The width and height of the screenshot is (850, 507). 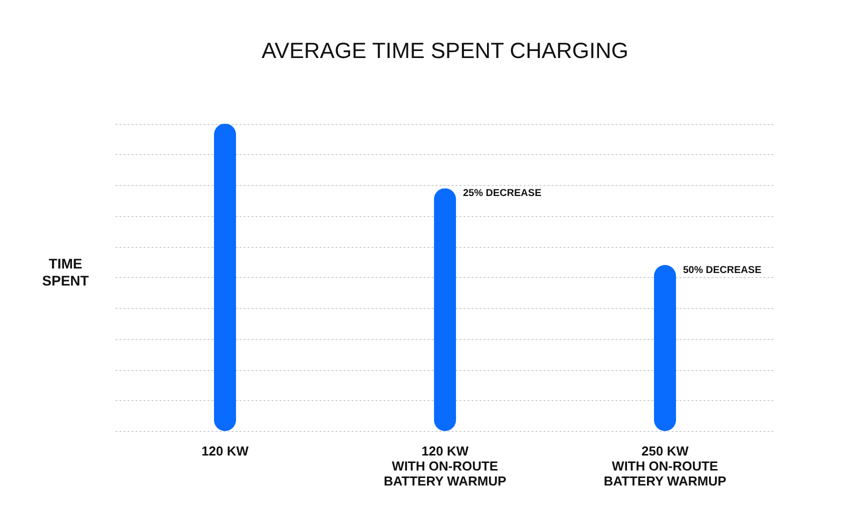 What do you see at coordinates (226, 451) in the screenshot?
I see `x-tick-label: 120 KW` at bounding box center [226, 451].